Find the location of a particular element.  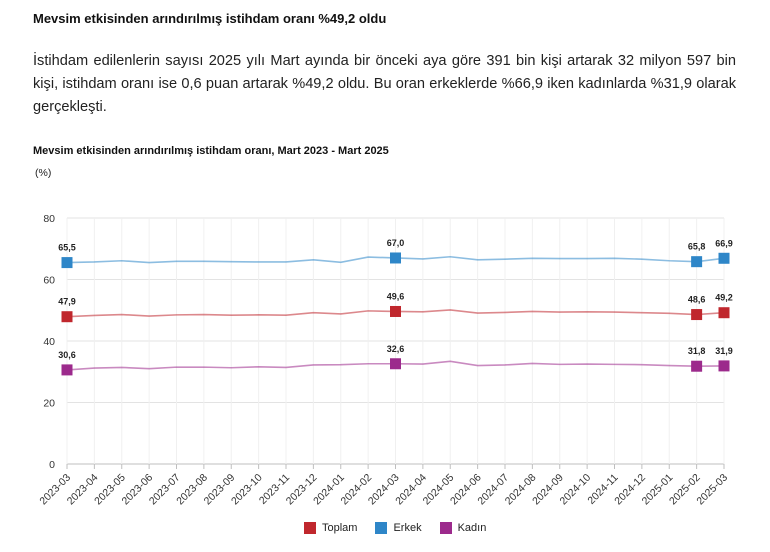

y-tick-label: 20 is located at coordinates (49, 404).